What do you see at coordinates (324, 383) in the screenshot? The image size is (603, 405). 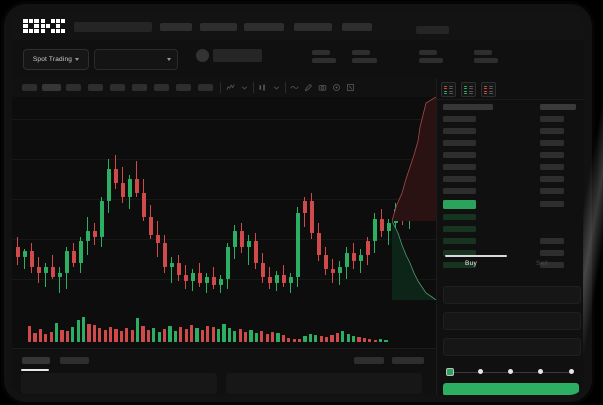 I see `bottom-panel-right` at bounding box center [324, 383].